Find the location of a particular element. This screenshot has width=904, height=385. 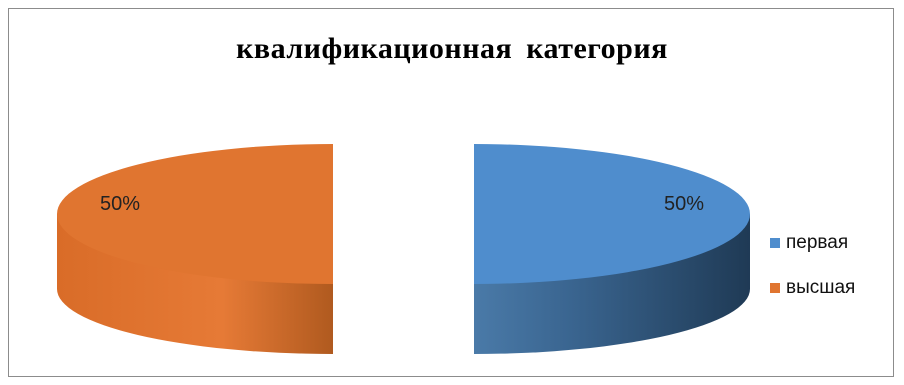

legend-label-pervaya: первая is located at coordinates (817, 242).